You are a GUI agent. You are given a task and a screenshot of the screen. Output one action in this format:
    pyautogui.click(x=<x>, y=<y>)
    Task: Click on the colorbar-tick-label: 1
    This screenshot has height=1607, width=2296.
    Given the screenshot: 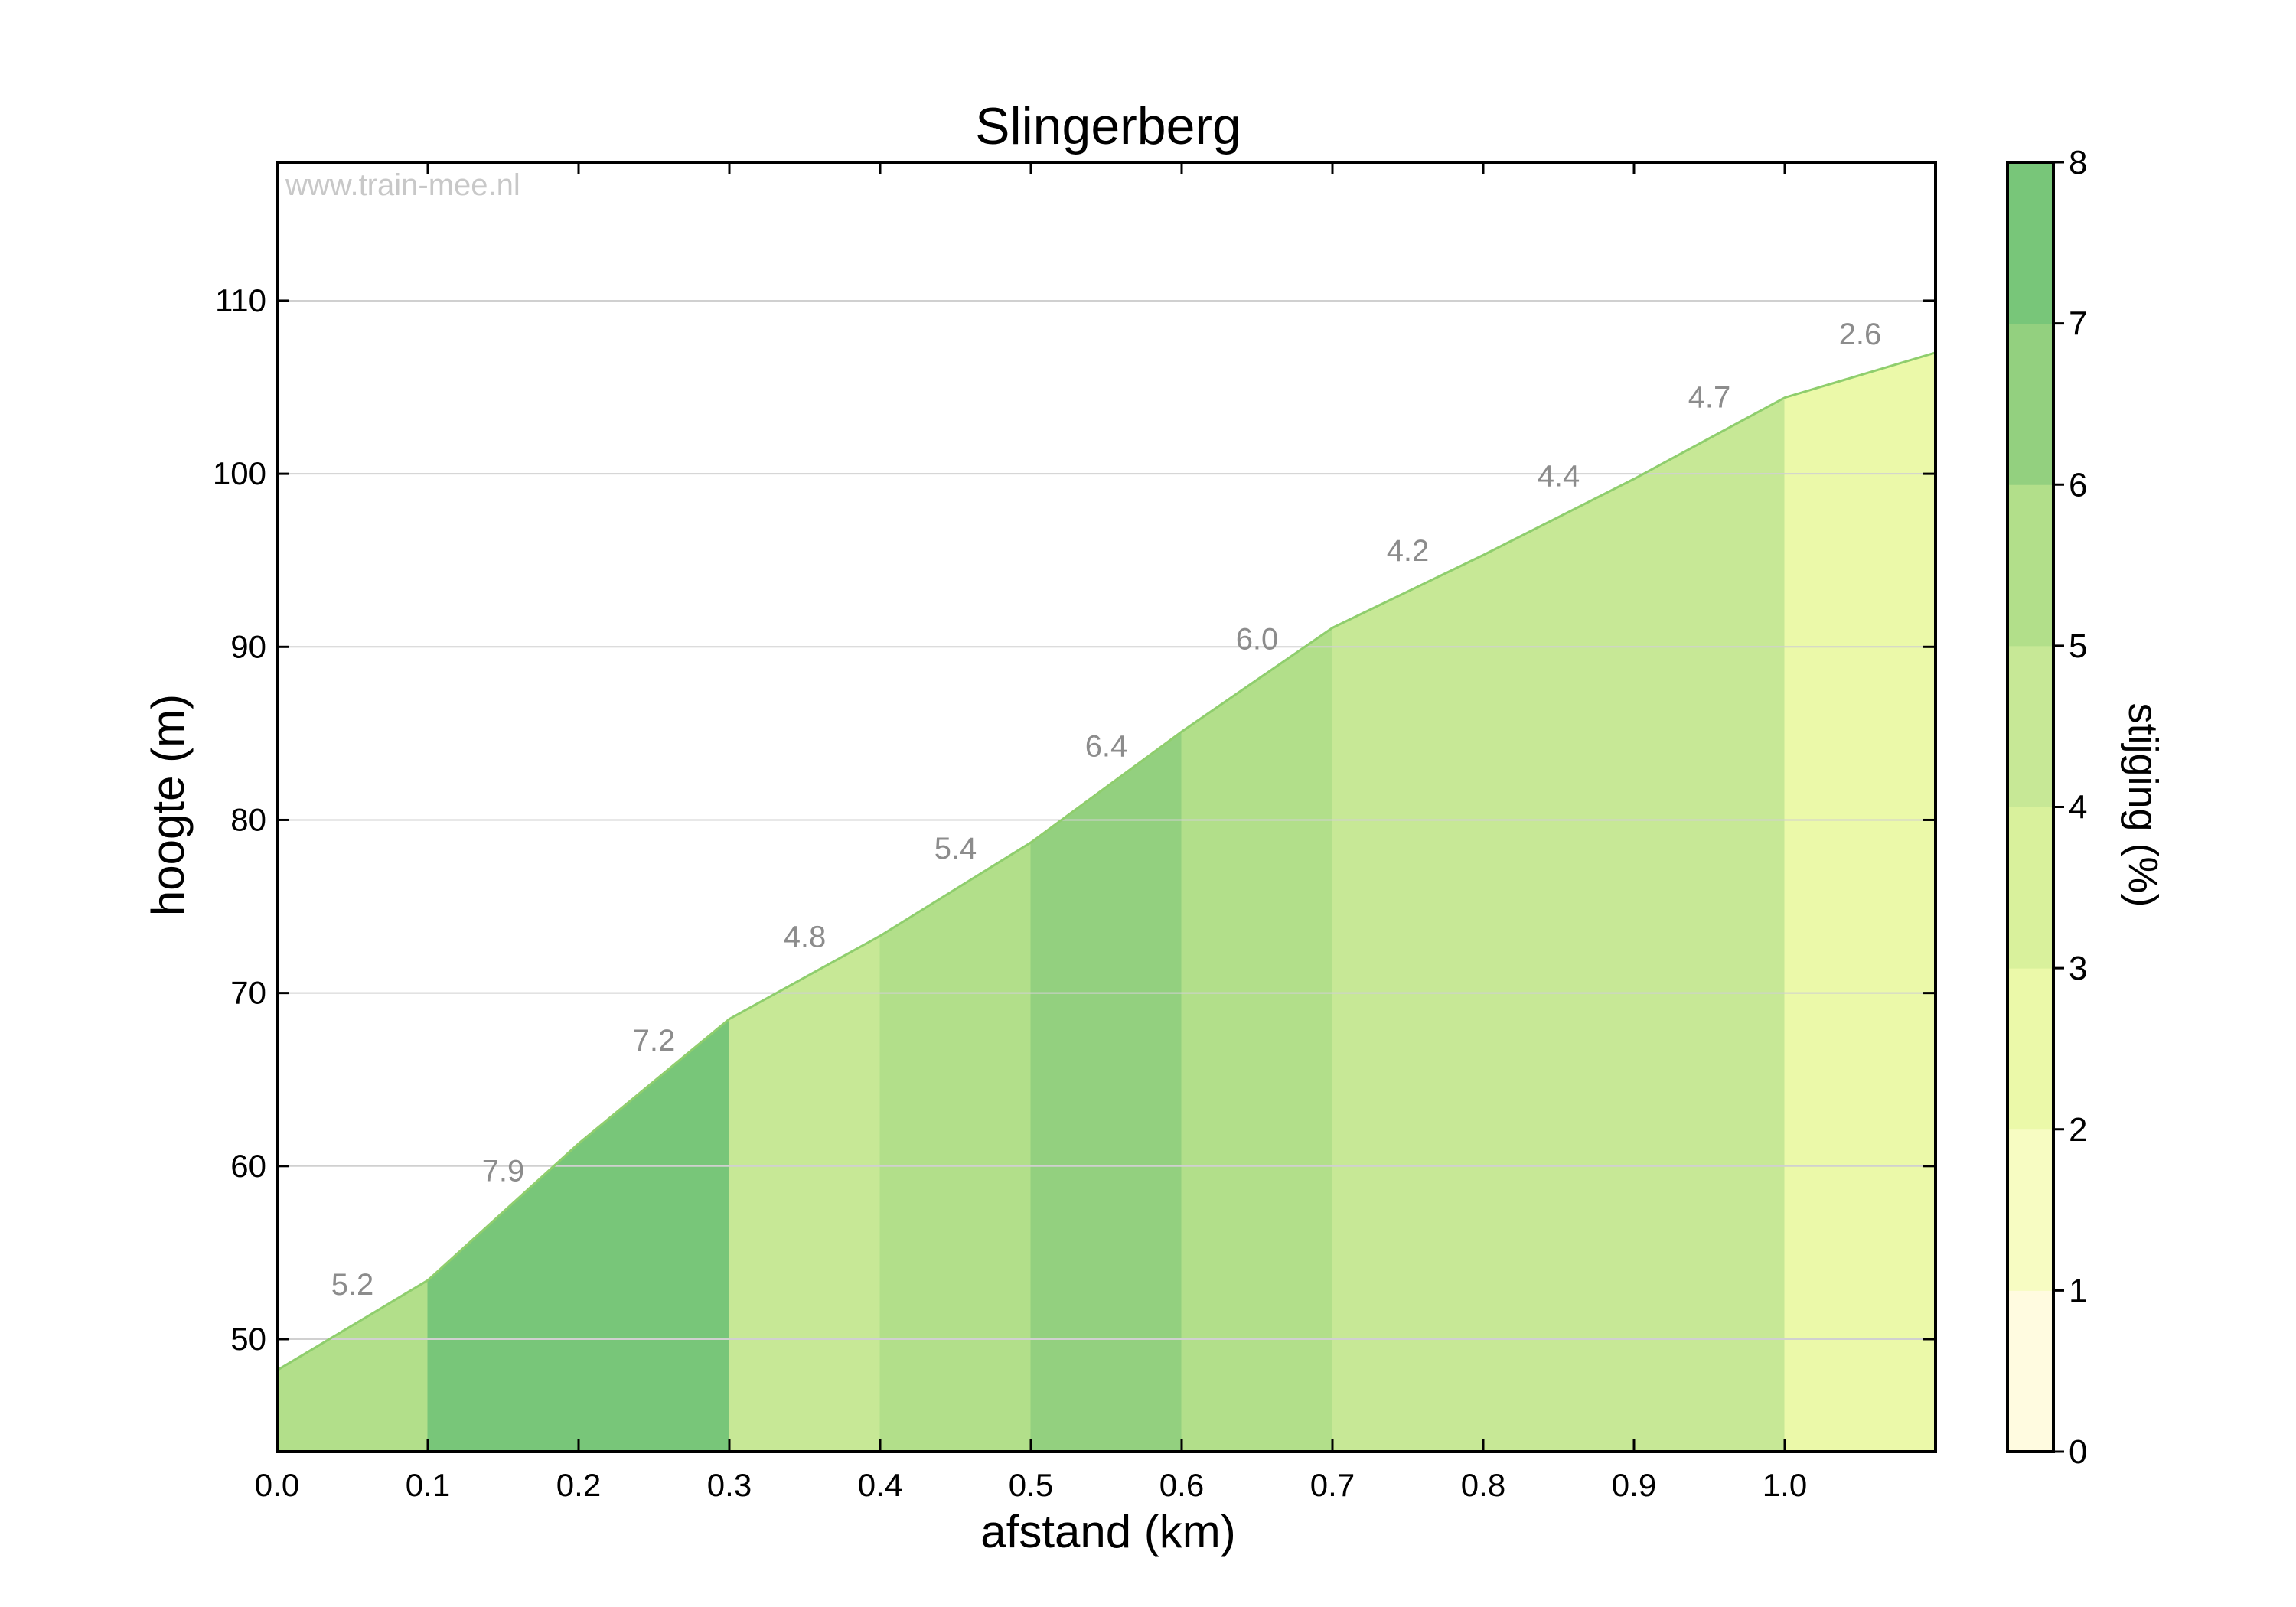 What is the action you would take?
    pyautogui.click(x=2078, y=1290)
    